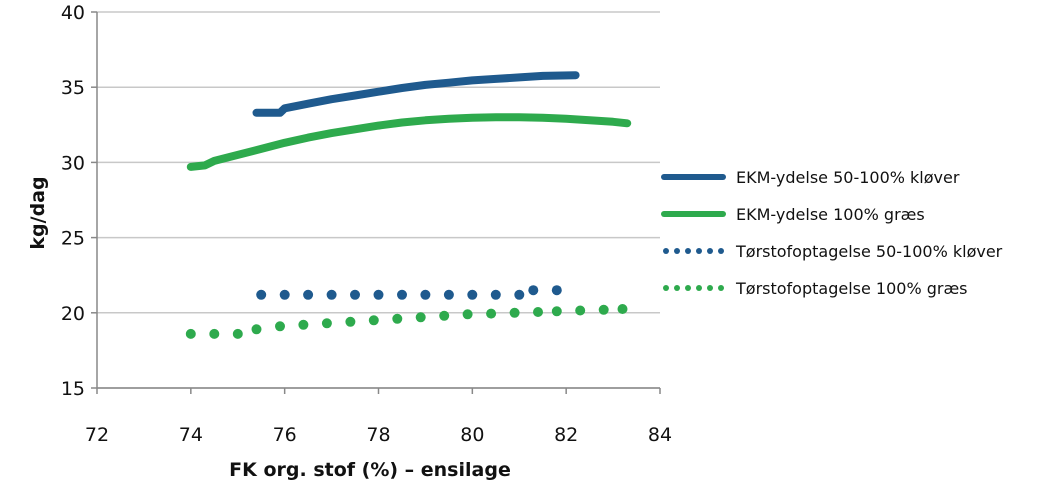  Describe the element at coordinates (73, 239) in the screenshot. I see `y-tick-label: 25` at that location.